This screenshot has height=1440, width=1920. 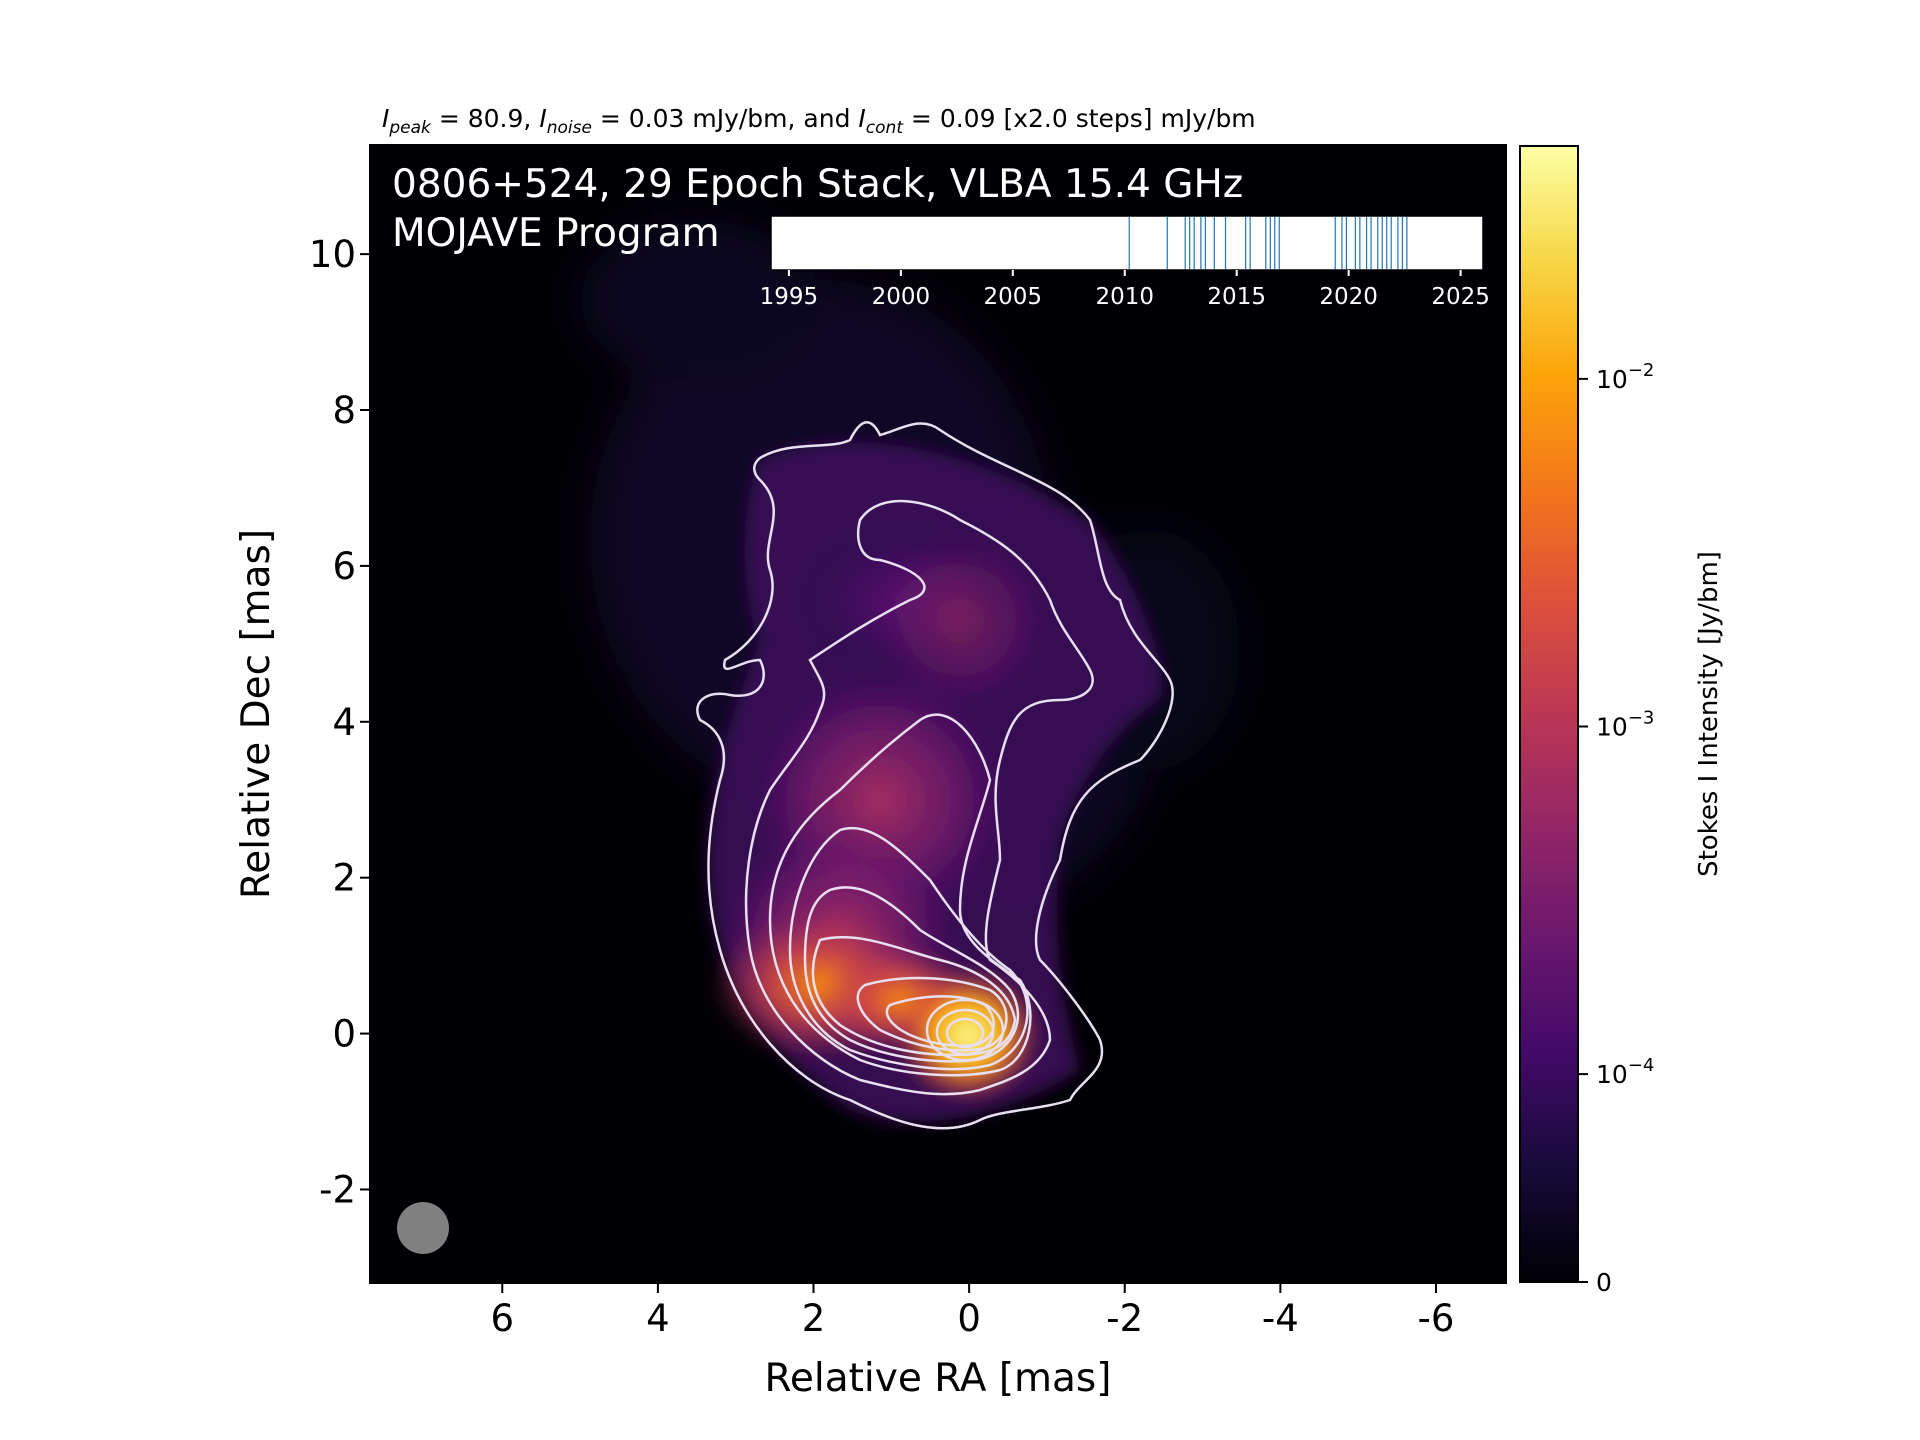 I want to click on y-axis: -2 0 2 4 6 8 10, so click(x=339, y=722).